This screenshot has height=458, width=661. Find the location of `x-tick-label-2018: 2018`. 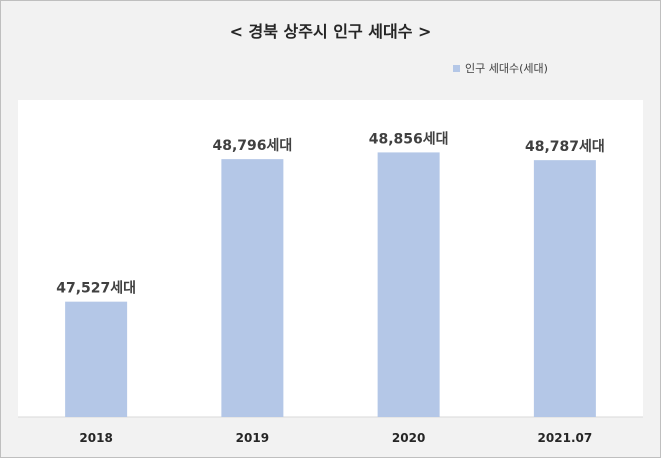

x-tick-label-2018: 2018 is located at coordinates (95, 438).